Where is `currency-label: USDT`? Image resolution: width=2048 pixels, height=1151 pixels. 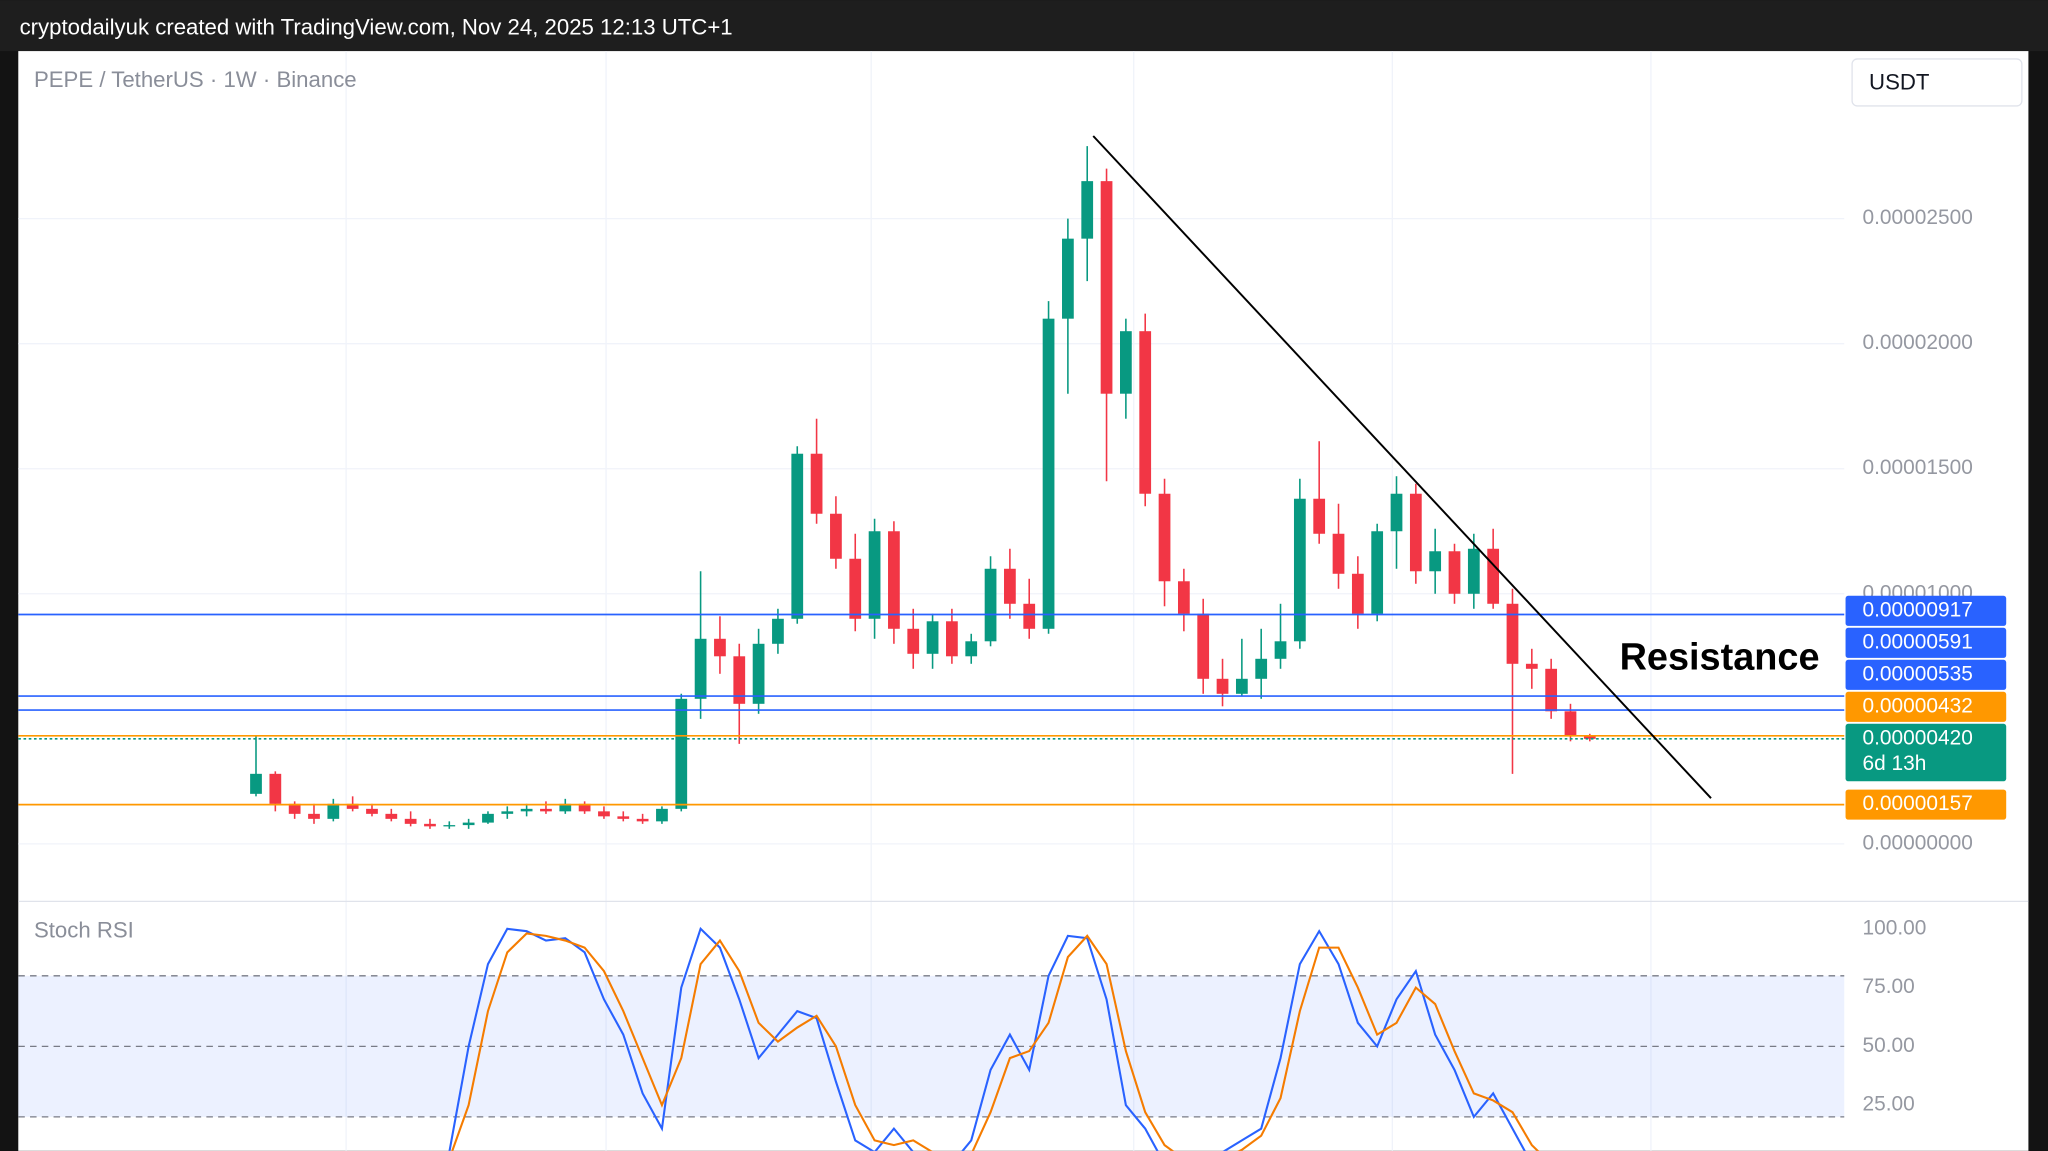 currency-label: USDT is located at coordinates (1899, 82).